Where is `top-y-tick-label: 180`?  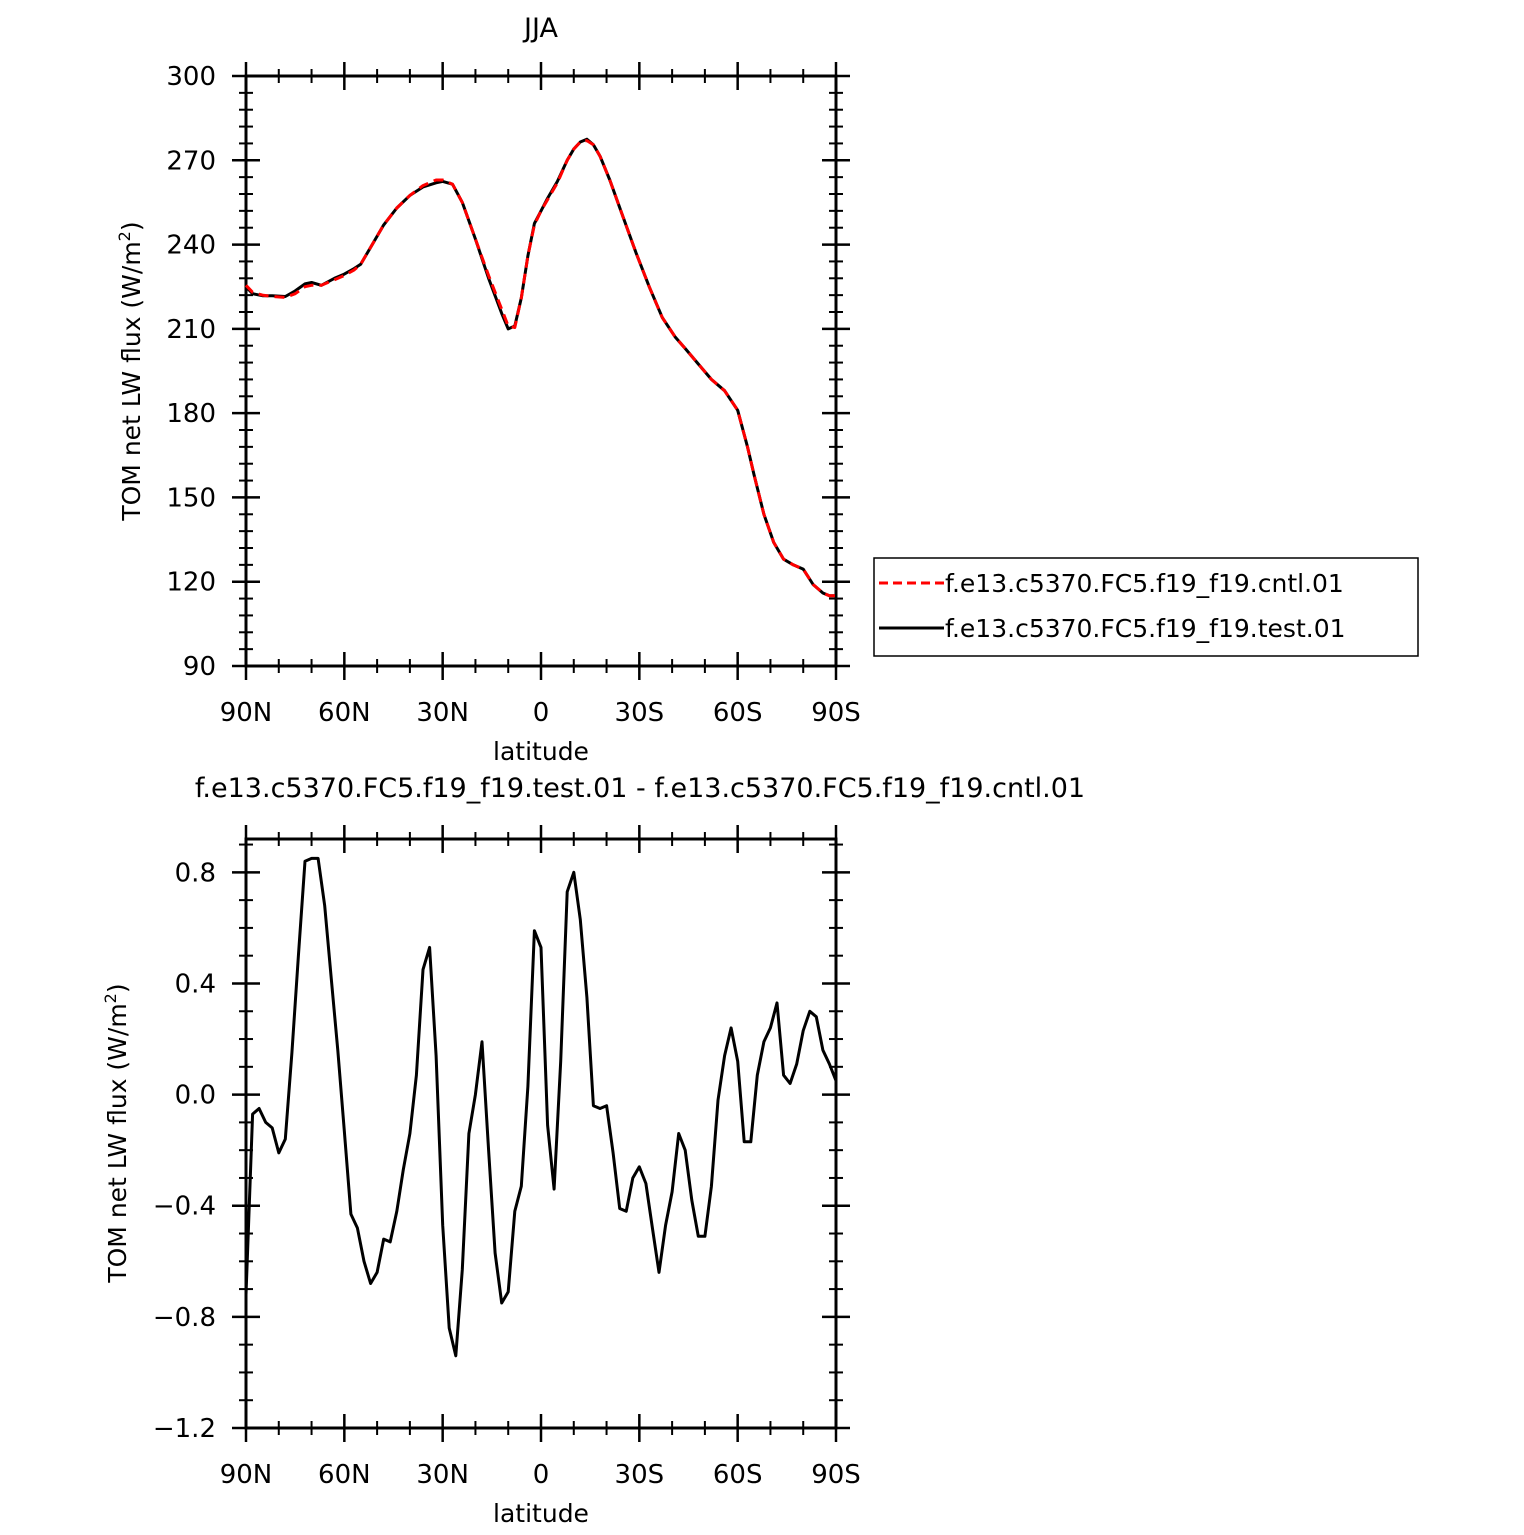 top-y-tick-label: 180 is located at coordinates (191, 414).